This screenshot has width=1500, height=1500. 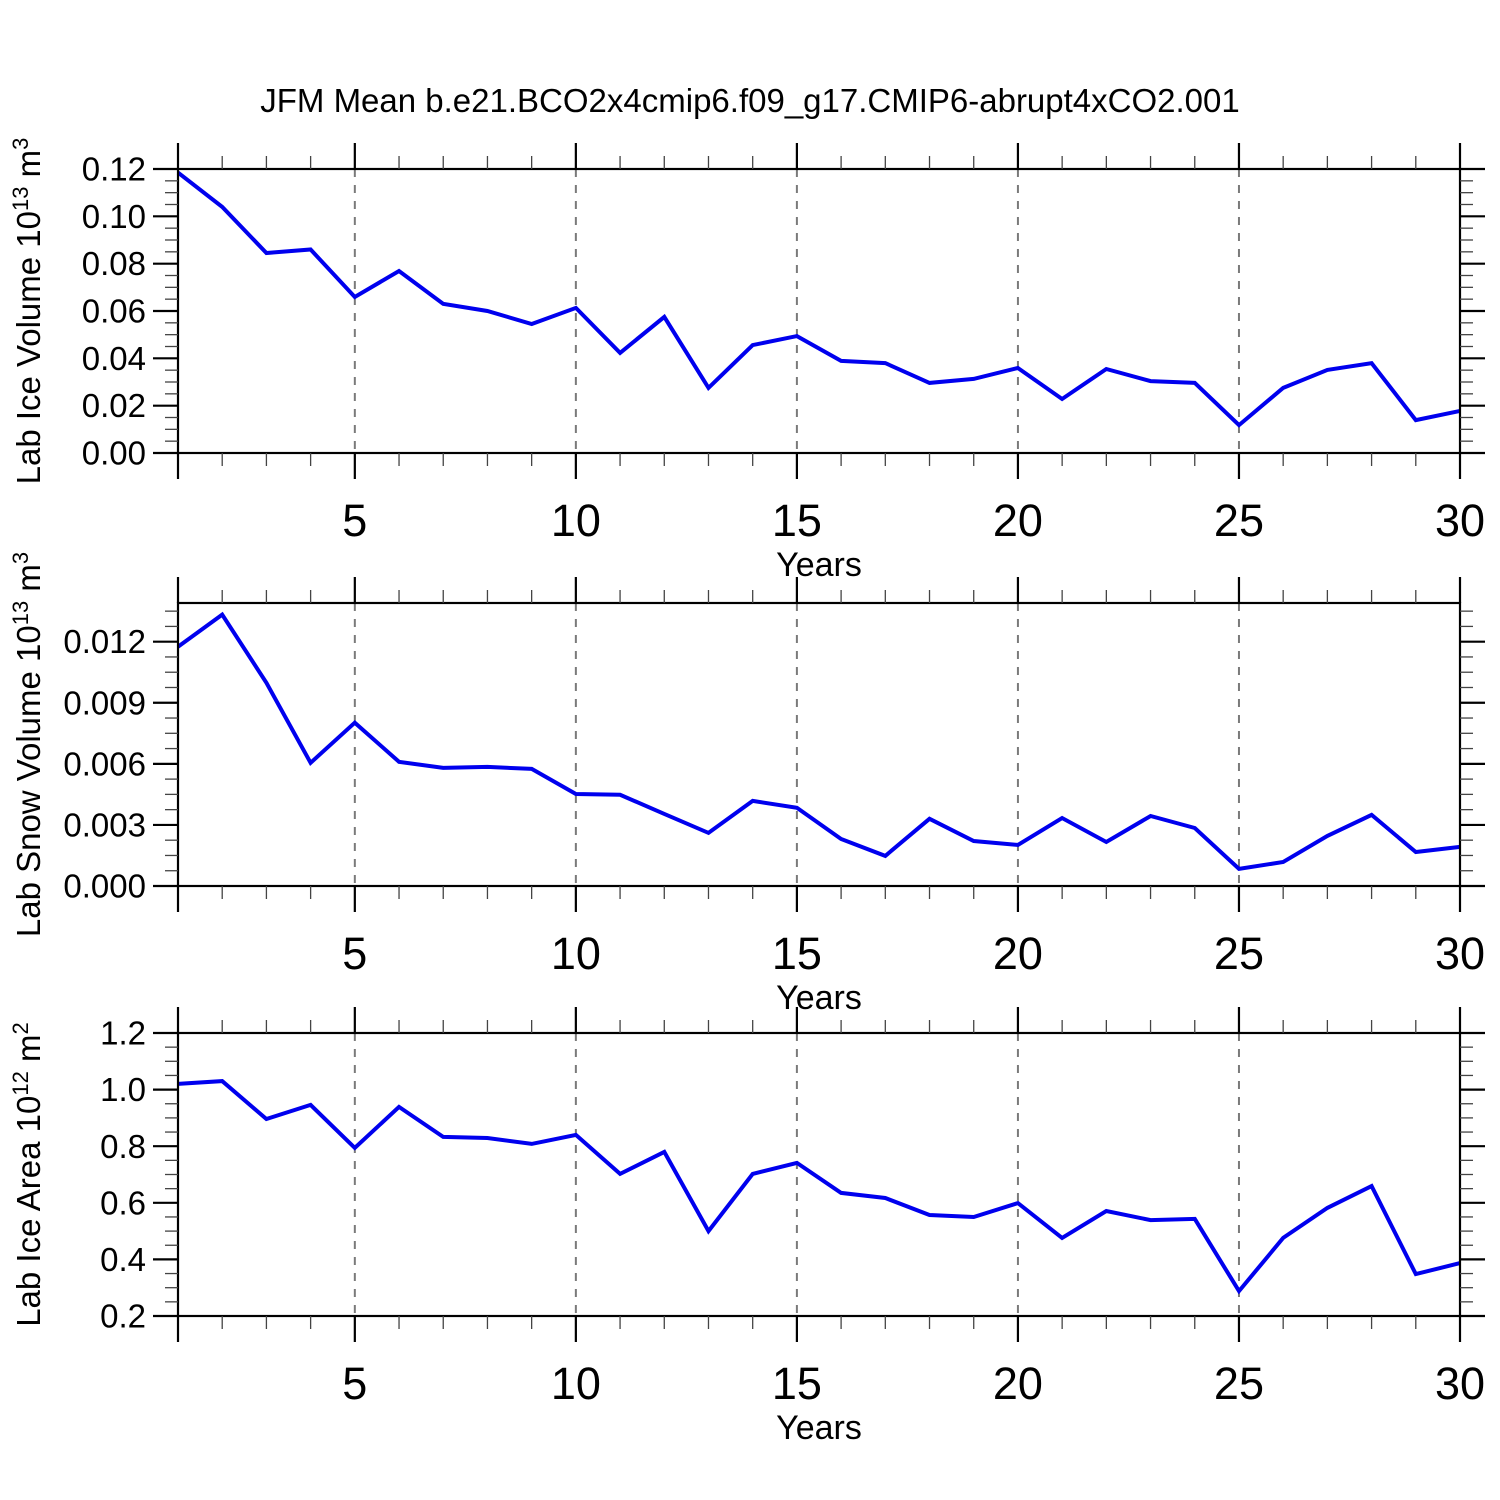 What do you see at coordinates (123, 1259) in the screenshot?
I see `y-tick-label: 0.4` at bounding box center [123, 1259].